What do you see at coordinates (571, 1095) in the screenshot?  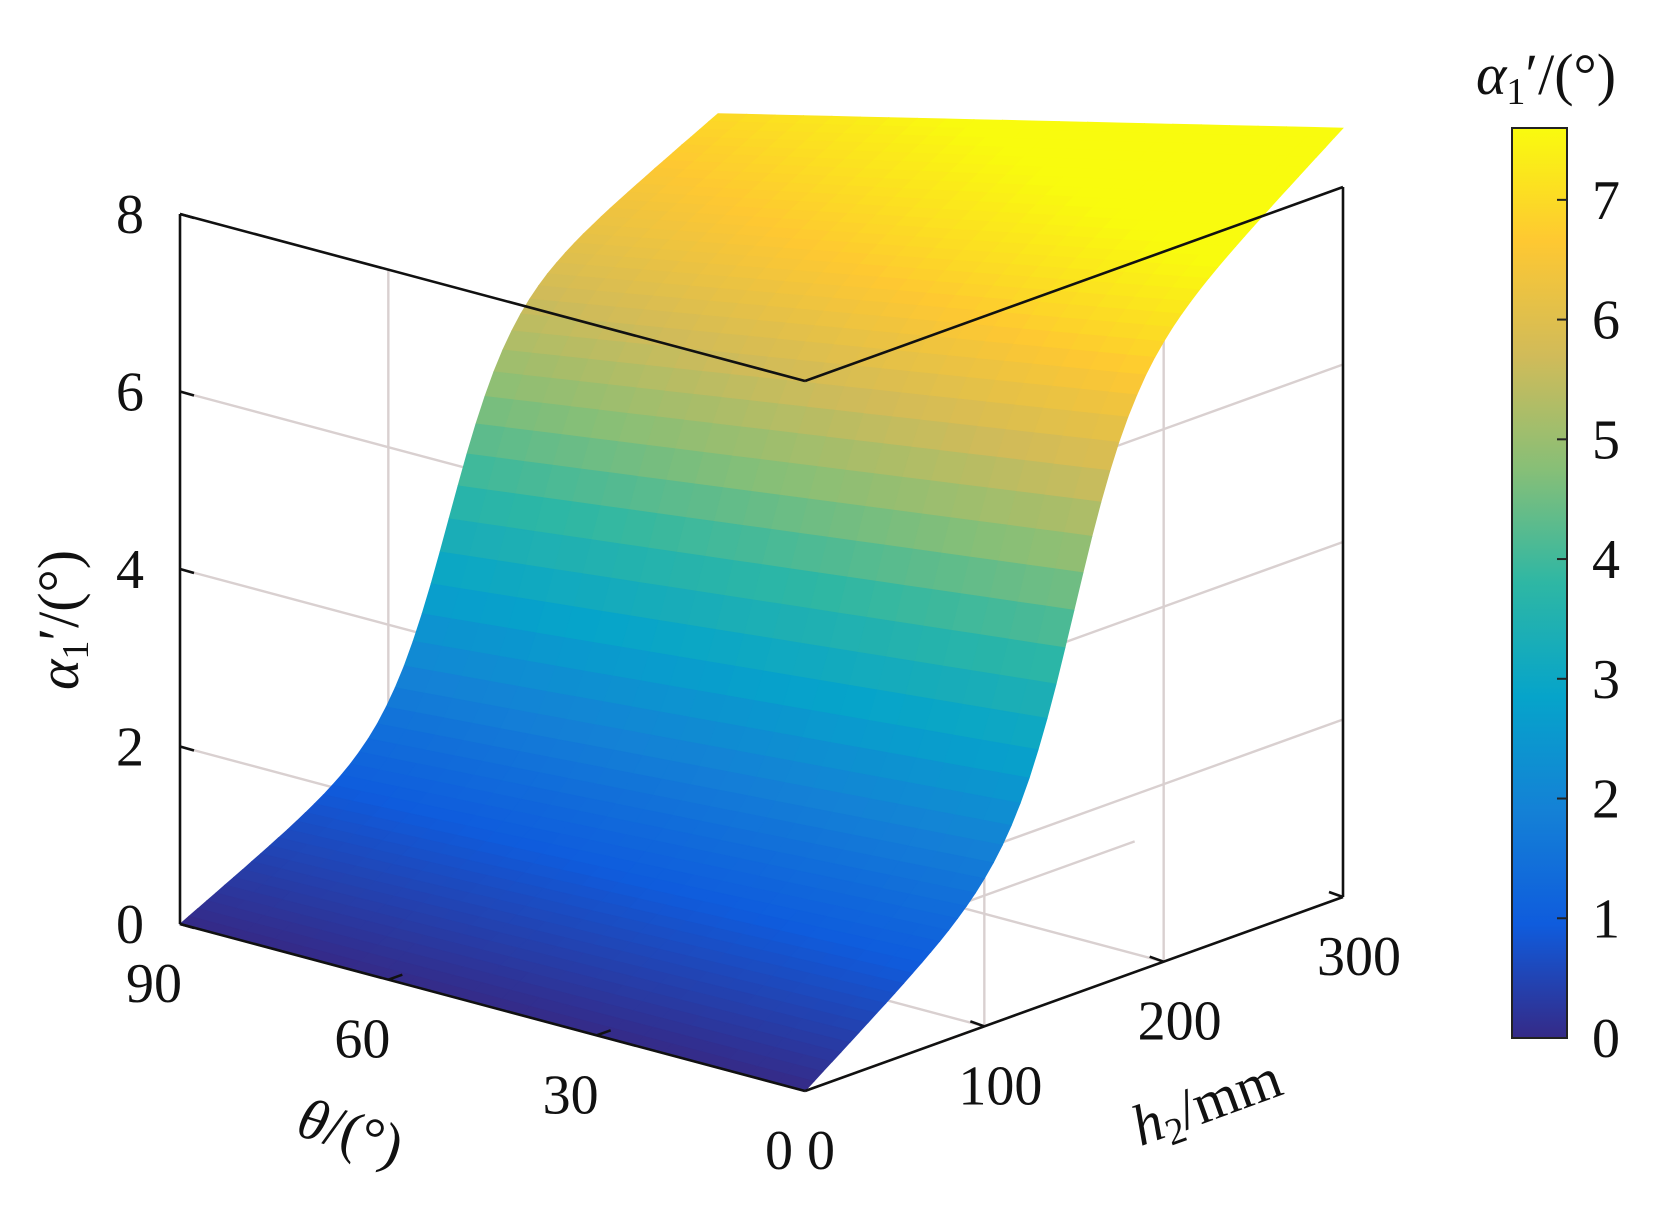 I see `theta-tick-label: 30` at bounding box center [571, 1095].